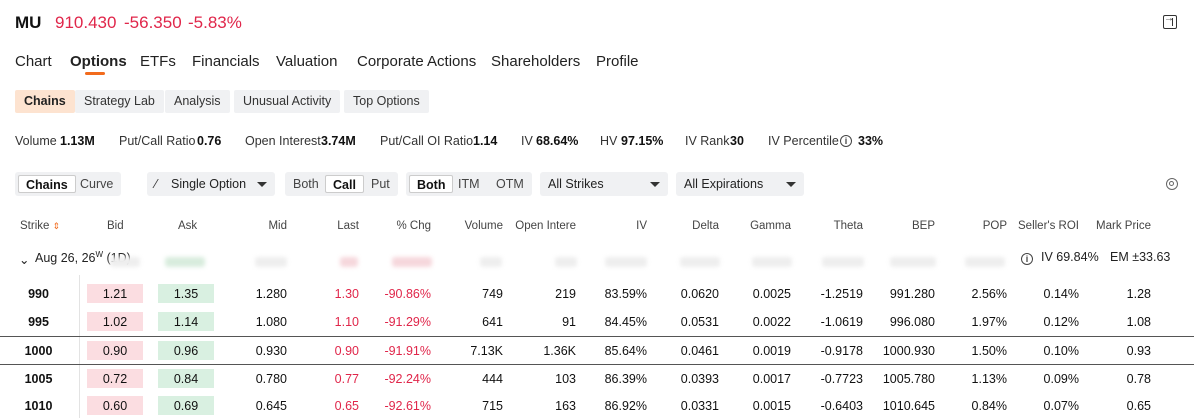 This screenshot has width=1194, height=420. I want to click on view-curve-button: Curve, so click(97, 184).